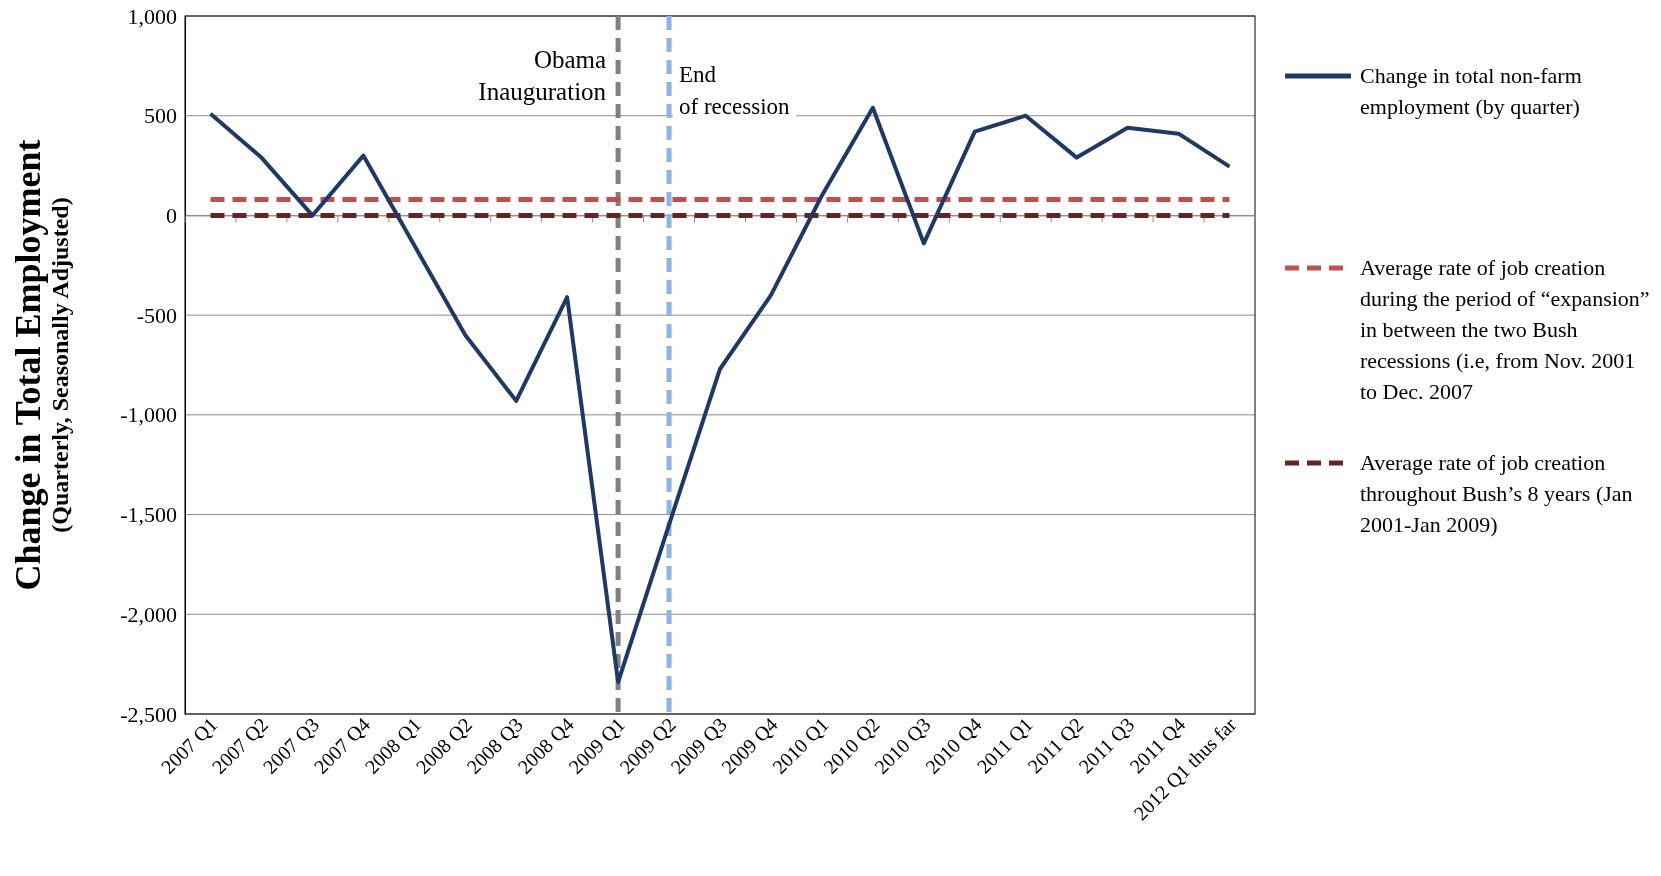 The width and height of the screenshot is (1661, 876). Describe the element at coordinates (735, 90) in the screenshot. I see `ref-line-label: End of recession` at that location.